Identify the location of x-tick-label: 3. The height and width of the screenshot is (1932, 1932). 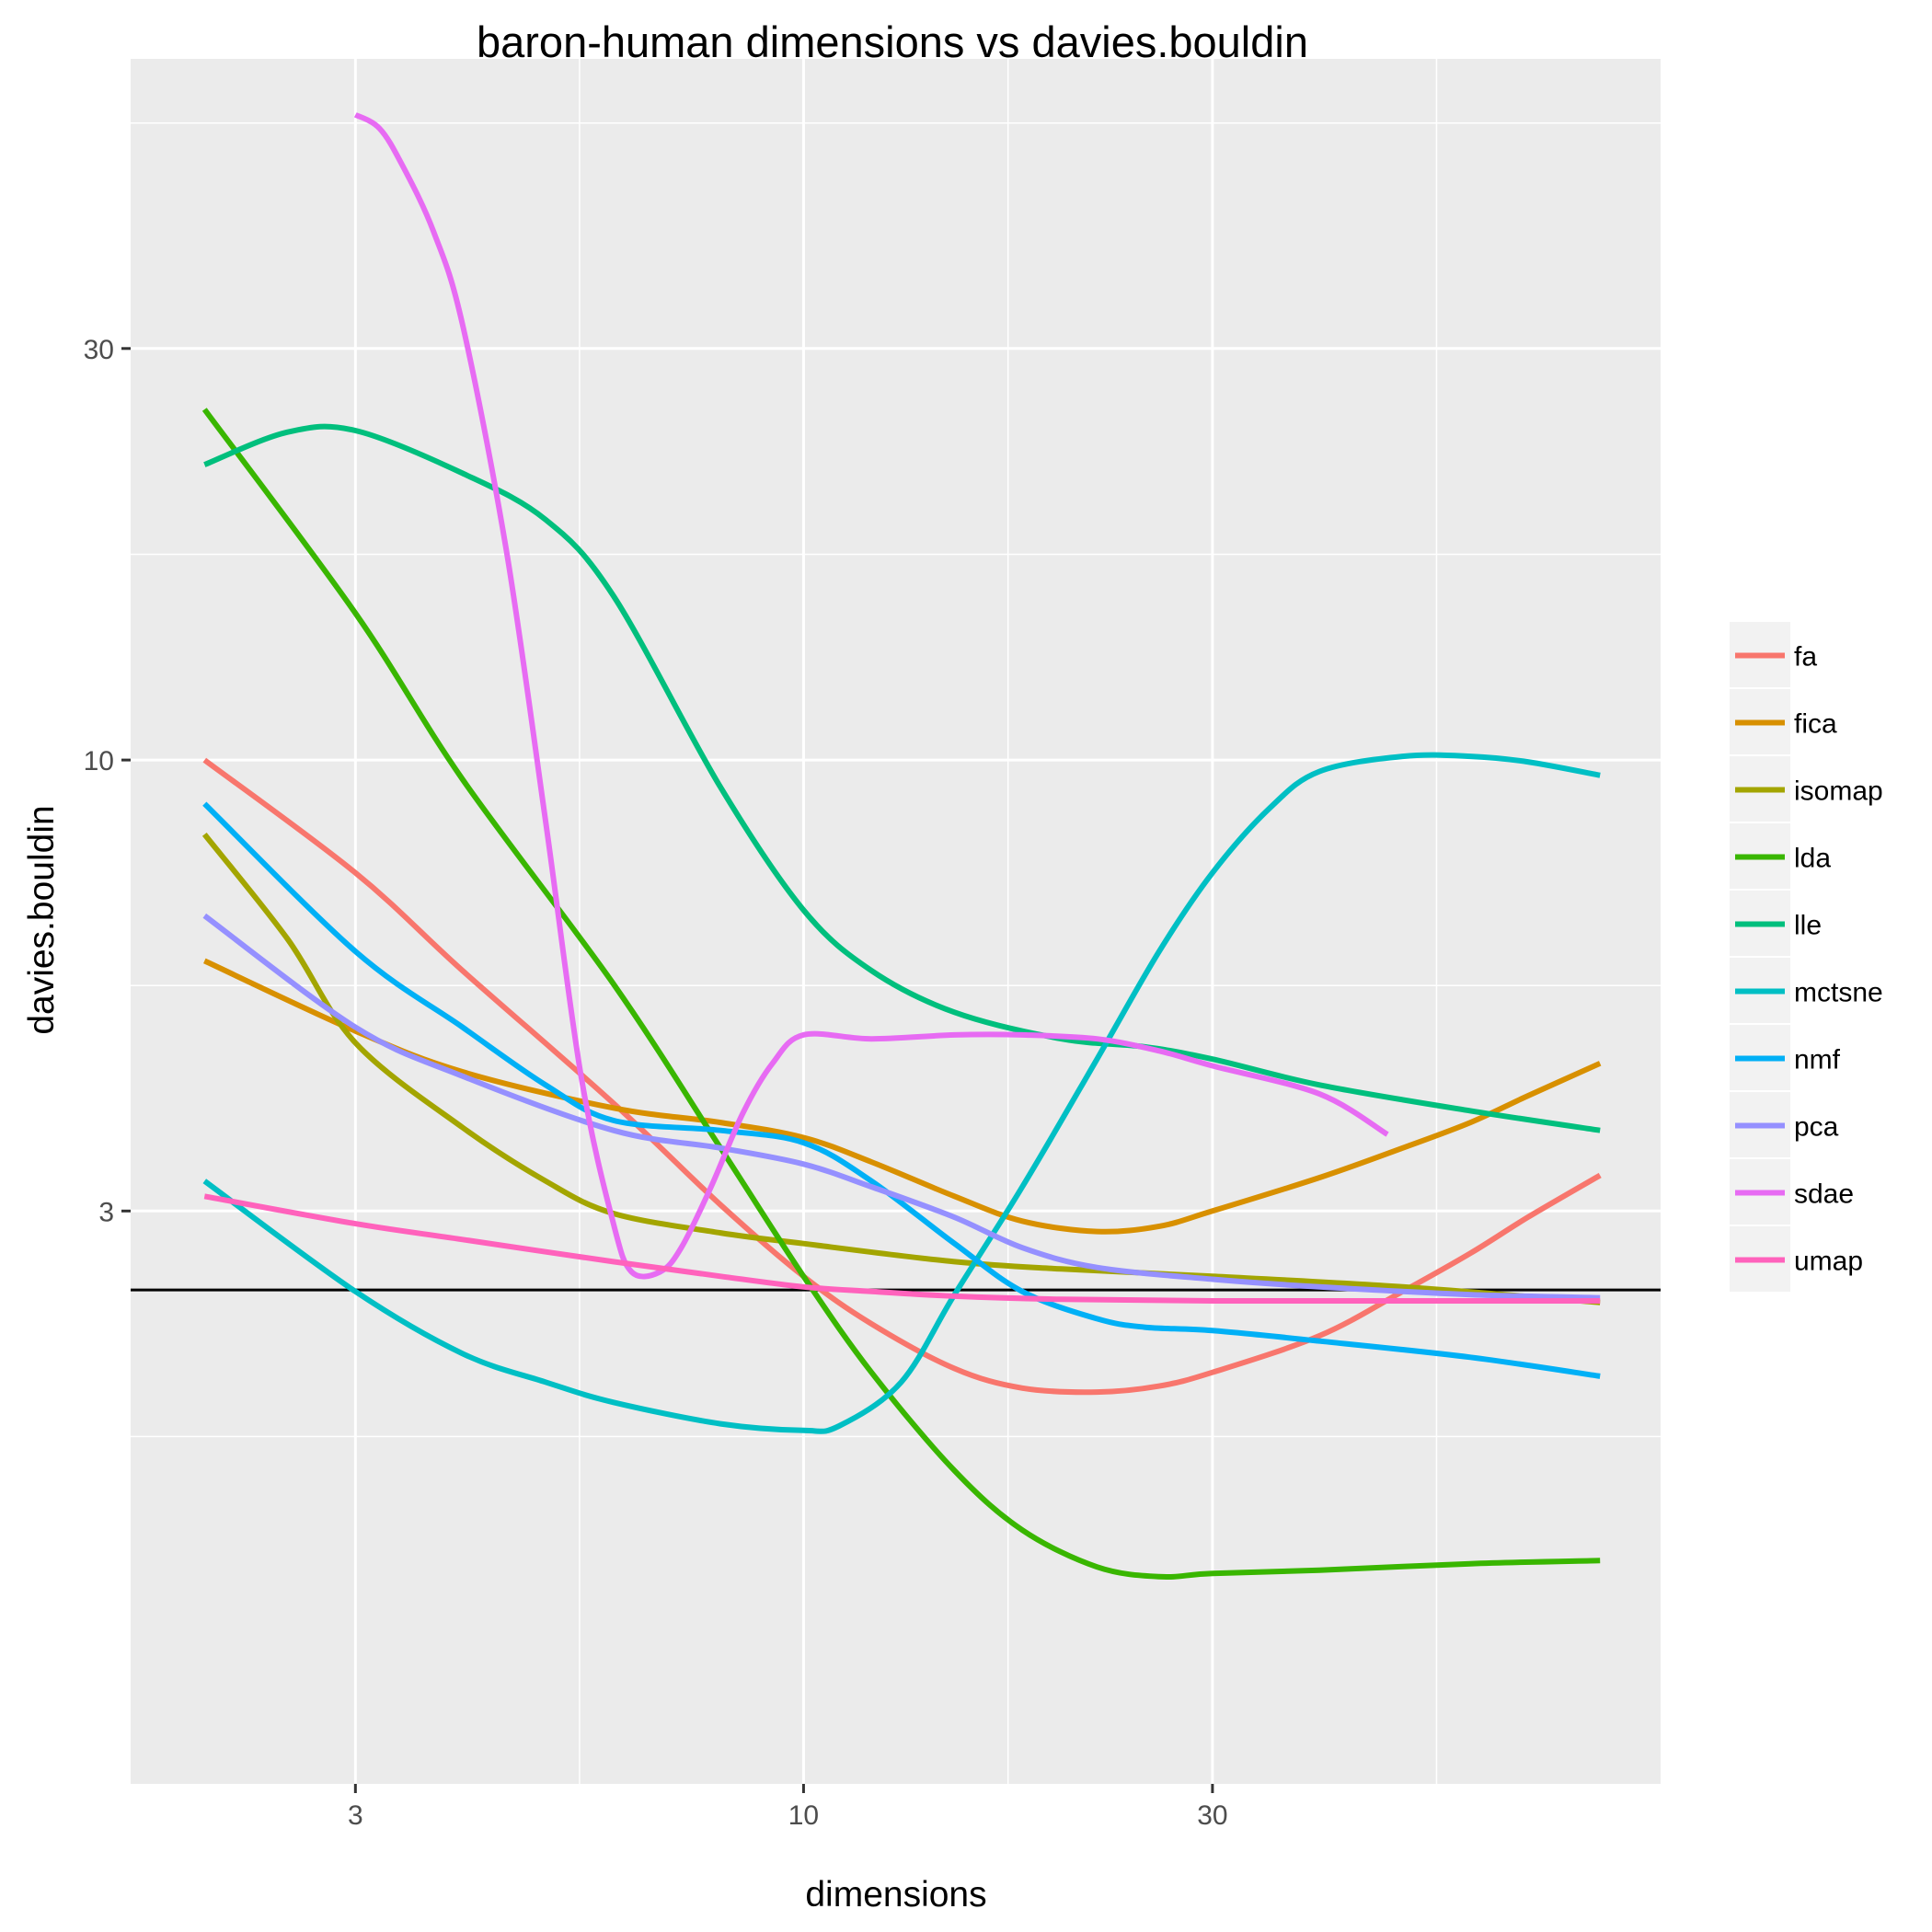
(355, 1815).